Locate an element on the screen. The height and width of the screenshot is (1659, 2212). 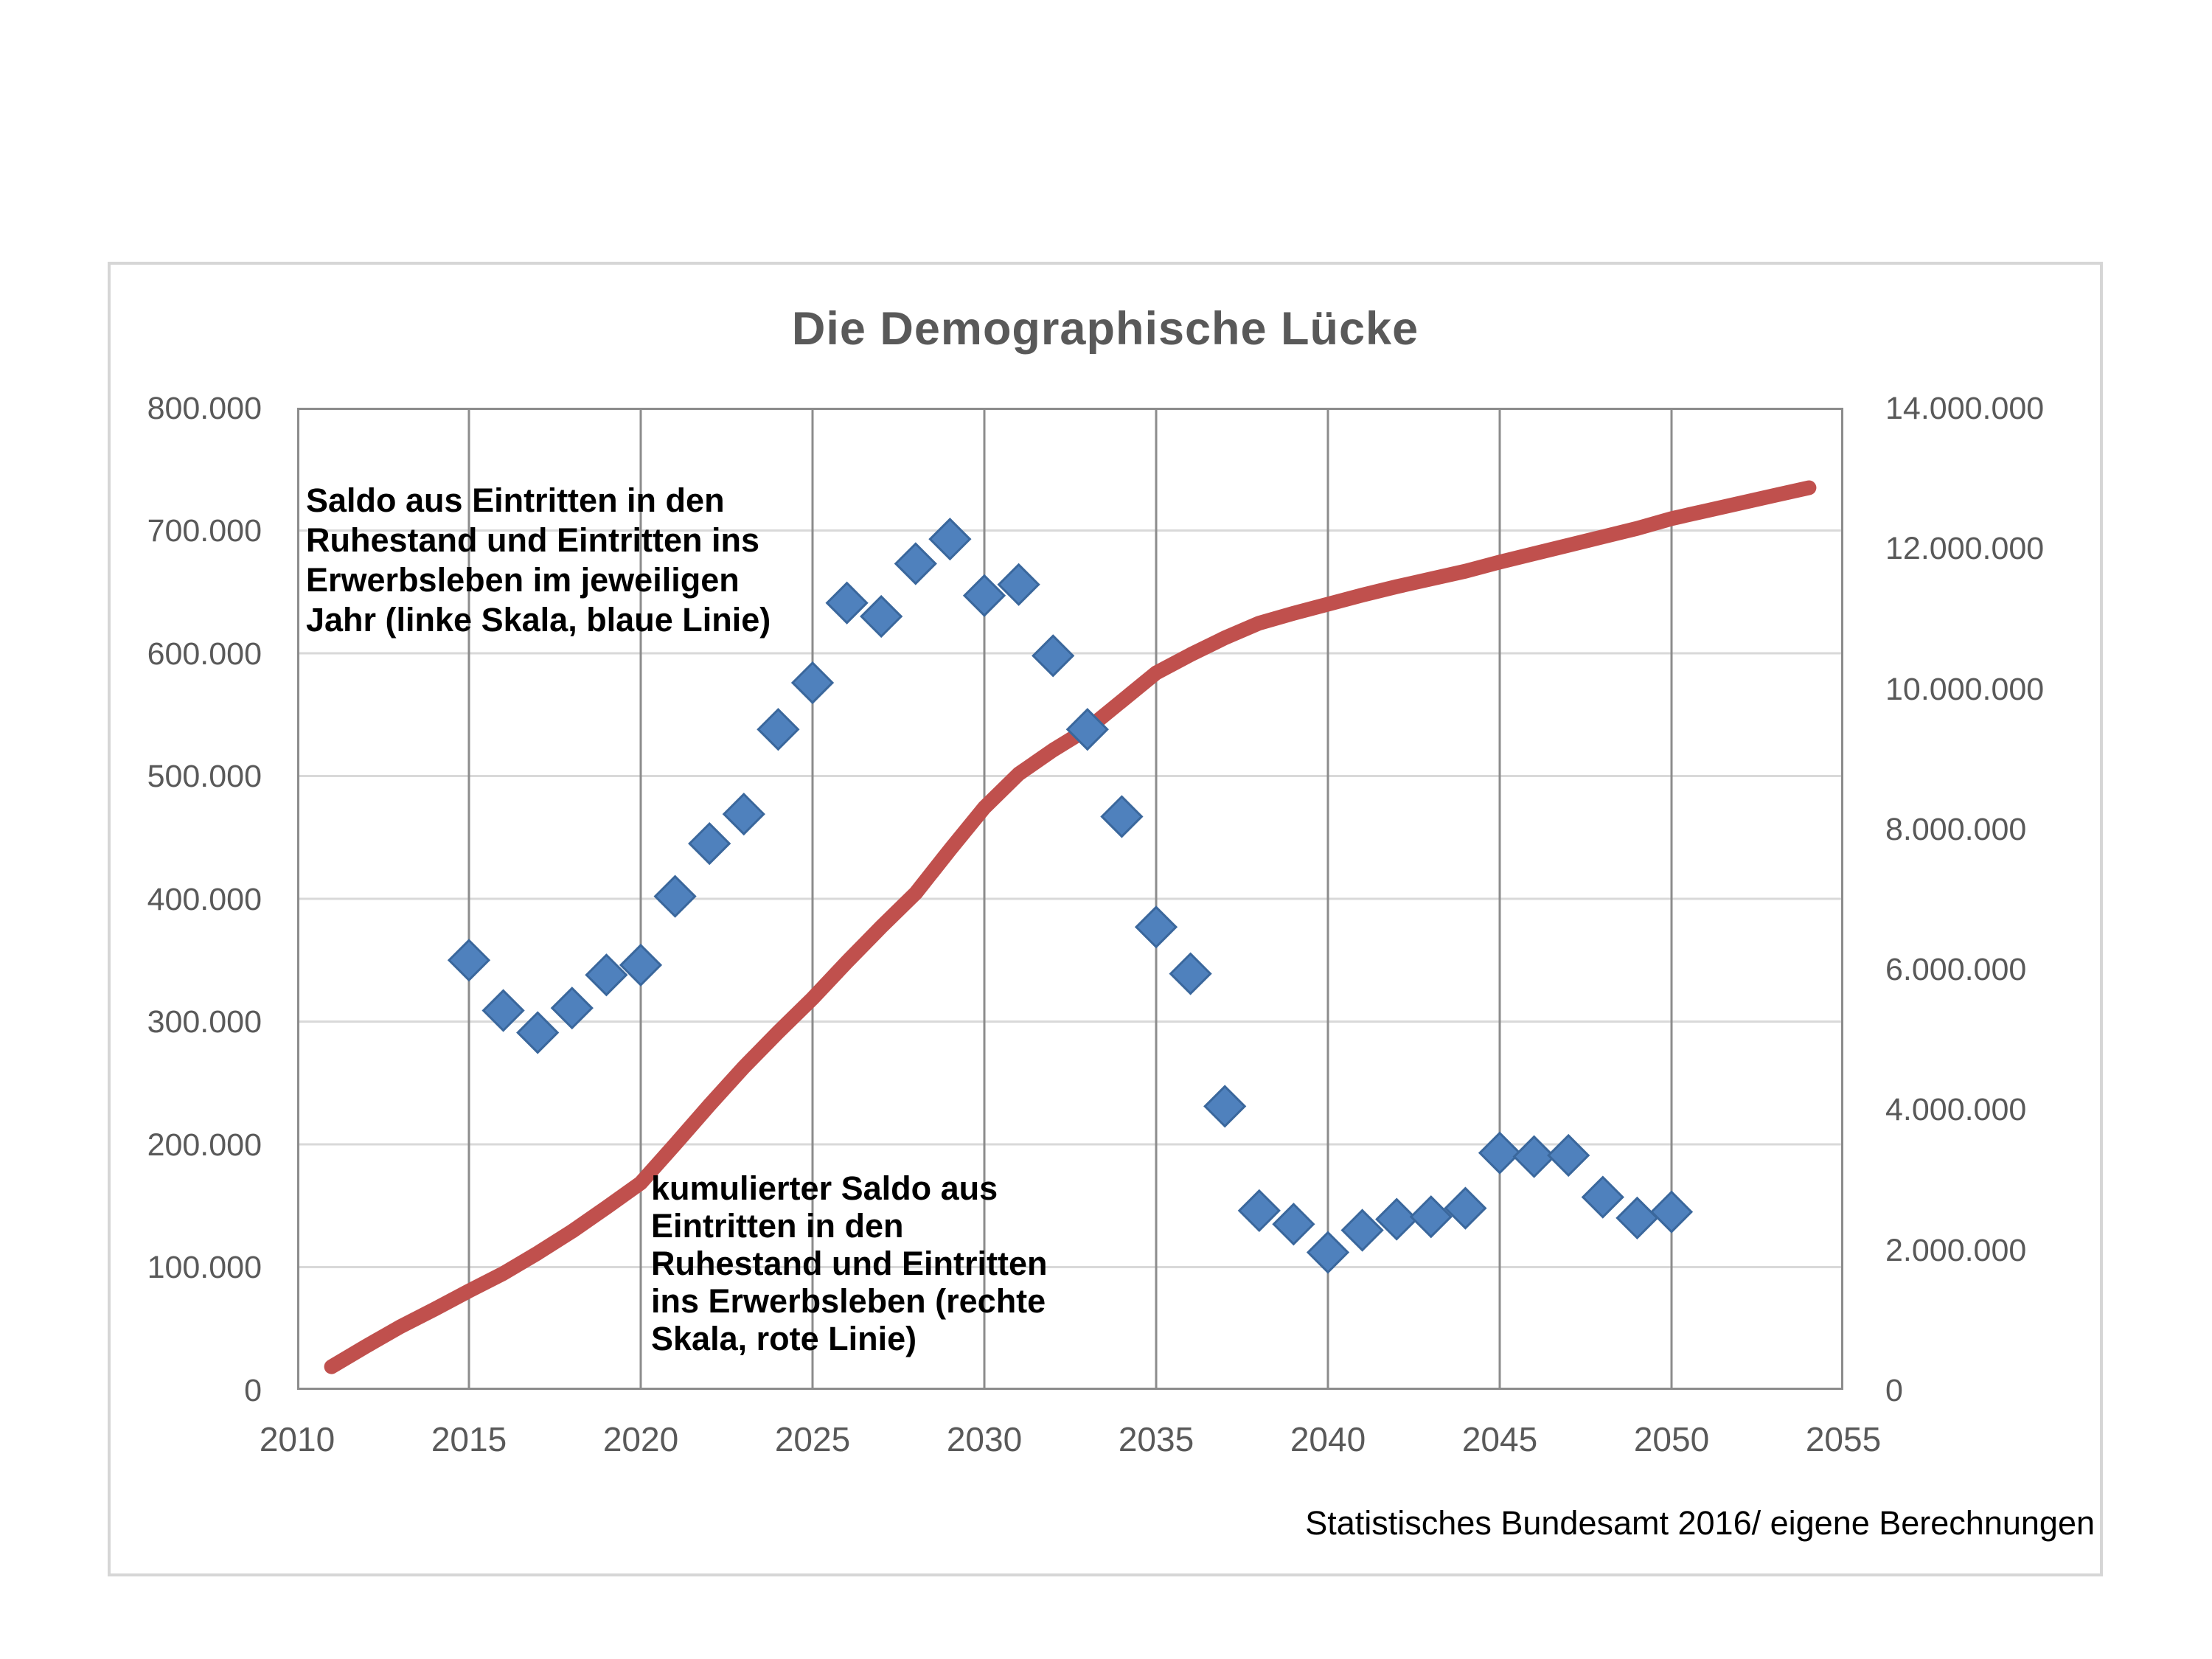
x-axis-tick: 2015 is located at coordinates (469, 1439).